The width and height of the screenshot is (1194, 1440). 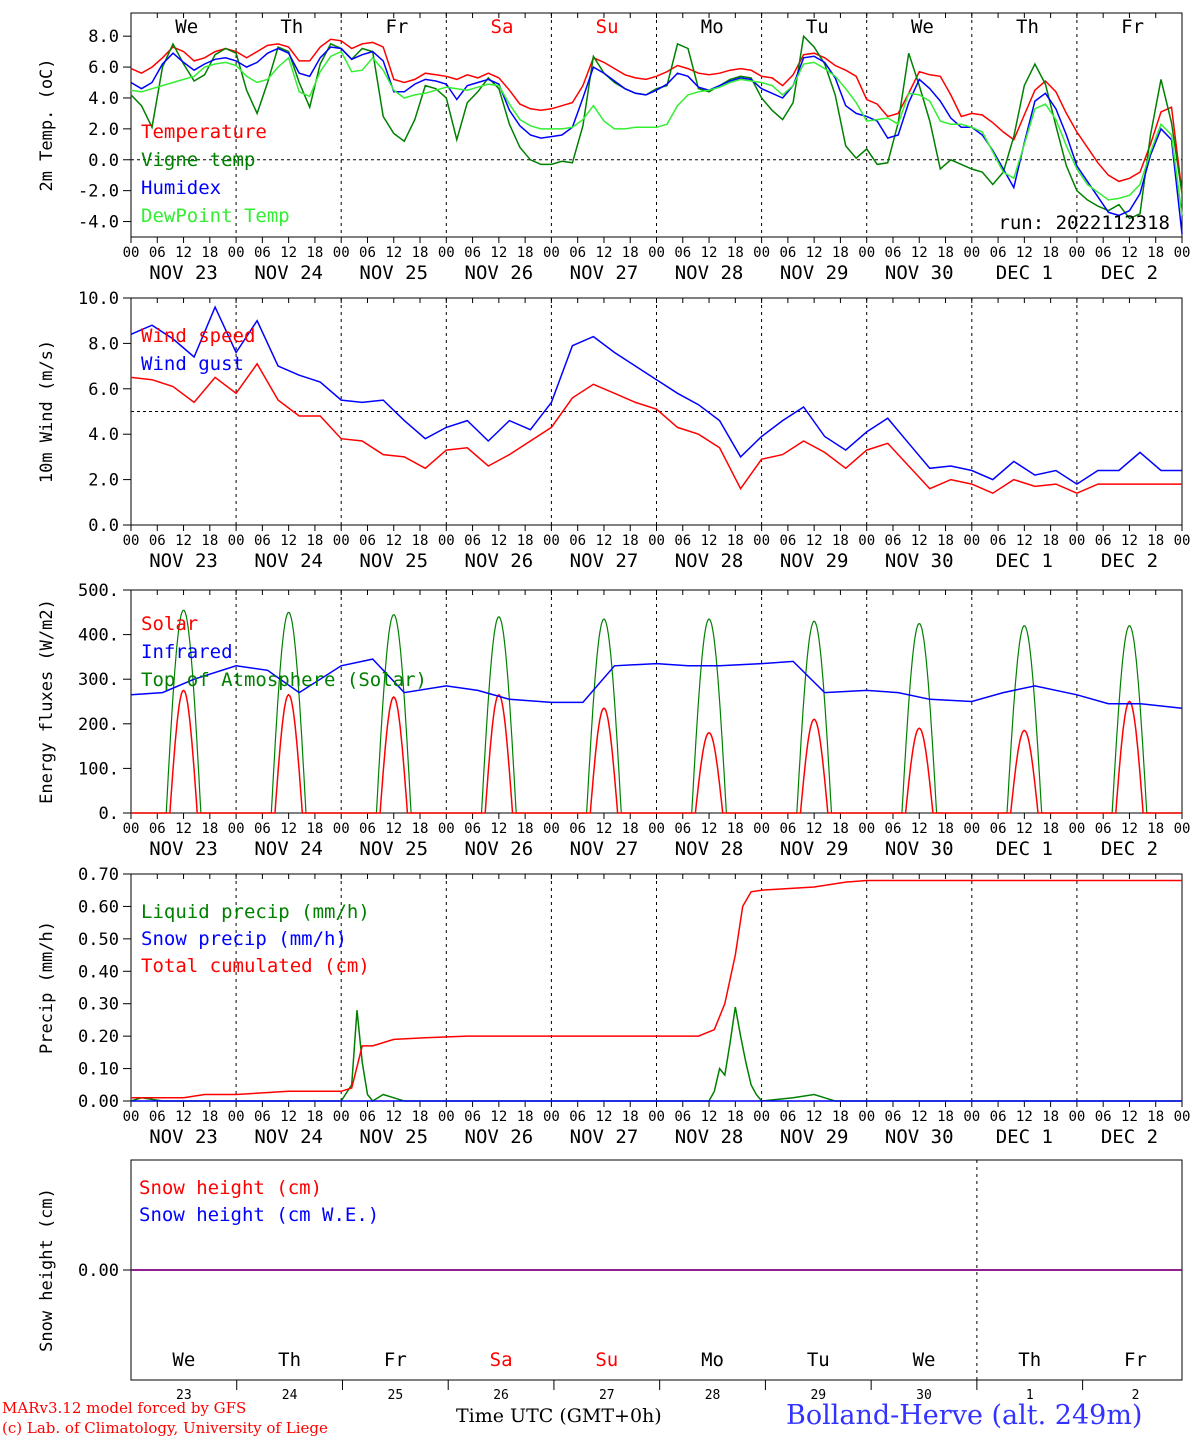 What do you see at coordinates (184, 1395) in the screenshot?
I see `day-number-label: 23` at bounding box center [184, 1395].